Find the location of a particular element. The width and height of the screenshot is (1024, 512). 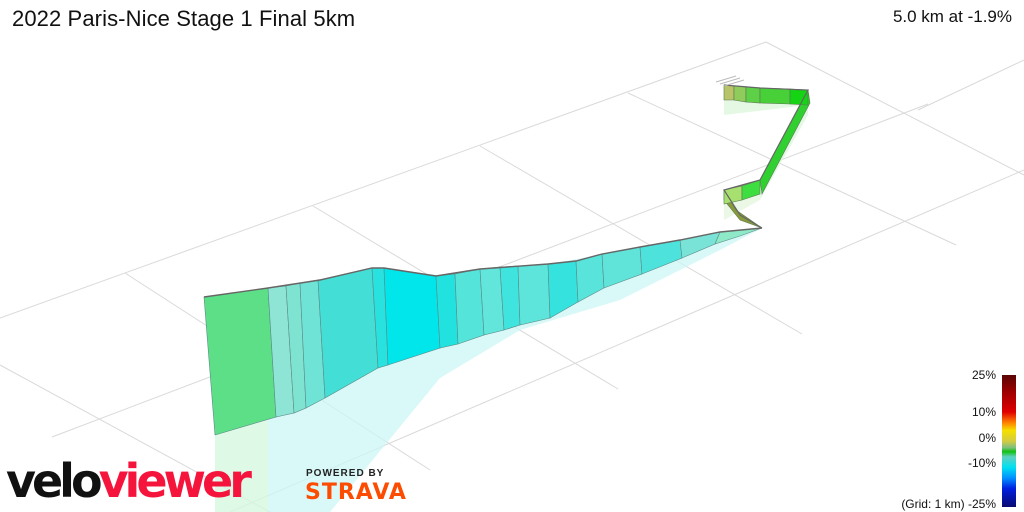

start-marker-icon is located at coordinates (730, 81).